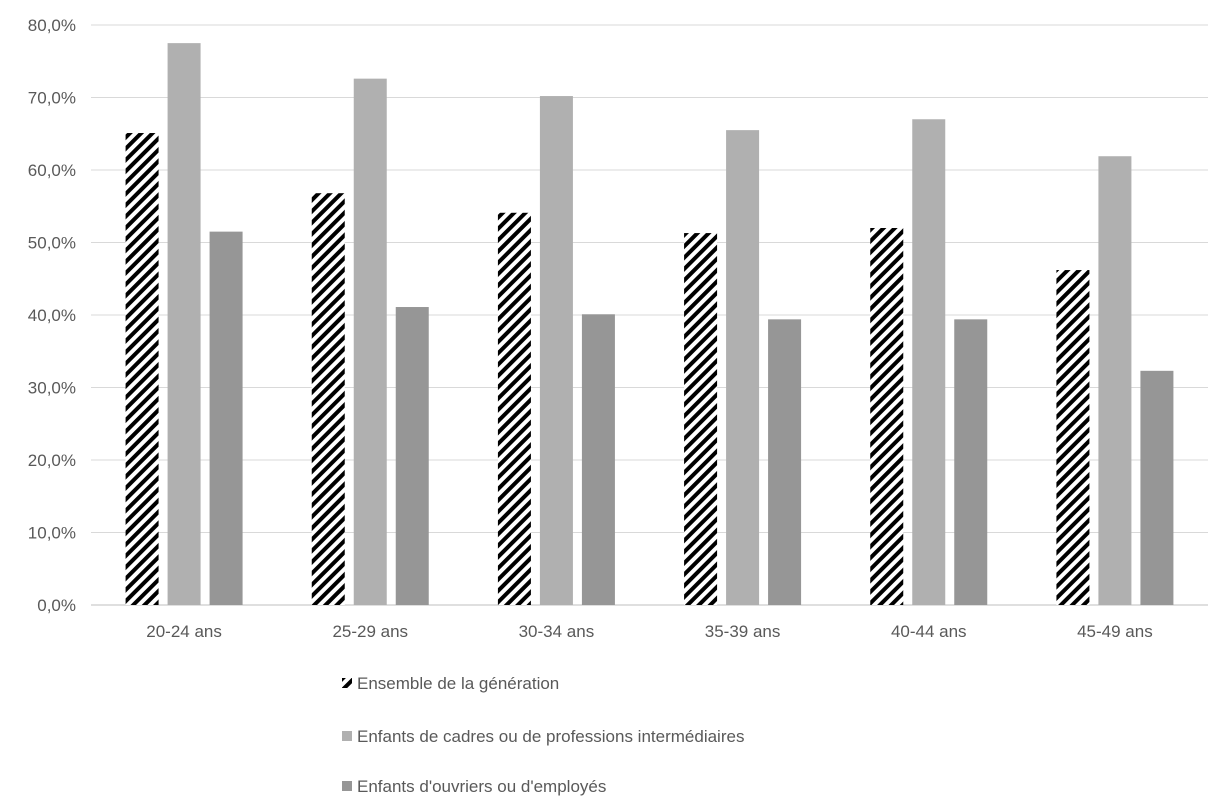 The width and height of the screenshot is (1209, 802). Describe the element at coordinates (56, 605) in the screenshot. I see `y-tick-label: 0,0%` at that location.